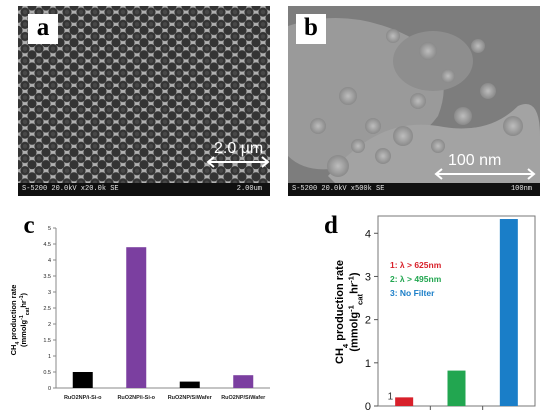  Describe the element at coordinates (342, 312) in the screenshot. I see `y-axis-label-d-line1: CH4 production rate` at that location.